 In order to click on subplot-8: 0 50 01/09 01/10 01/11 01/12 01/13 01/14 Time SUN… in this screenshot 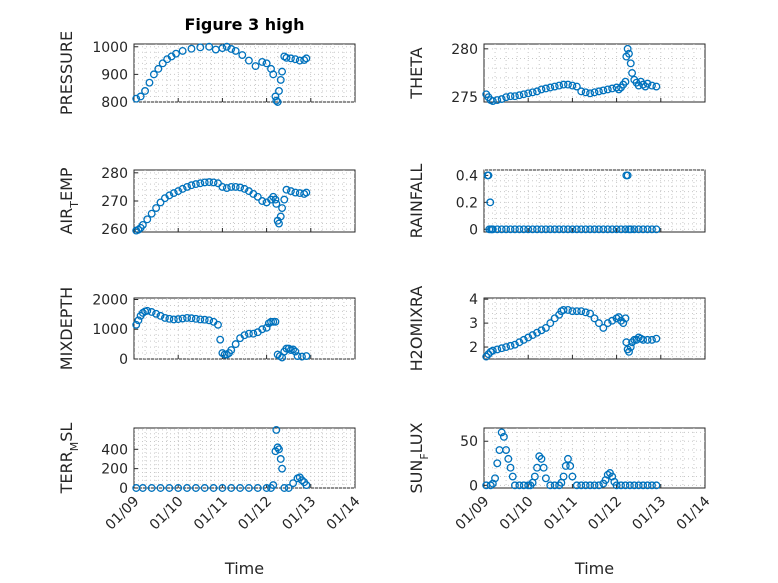, I will do `click(560, 500)`.